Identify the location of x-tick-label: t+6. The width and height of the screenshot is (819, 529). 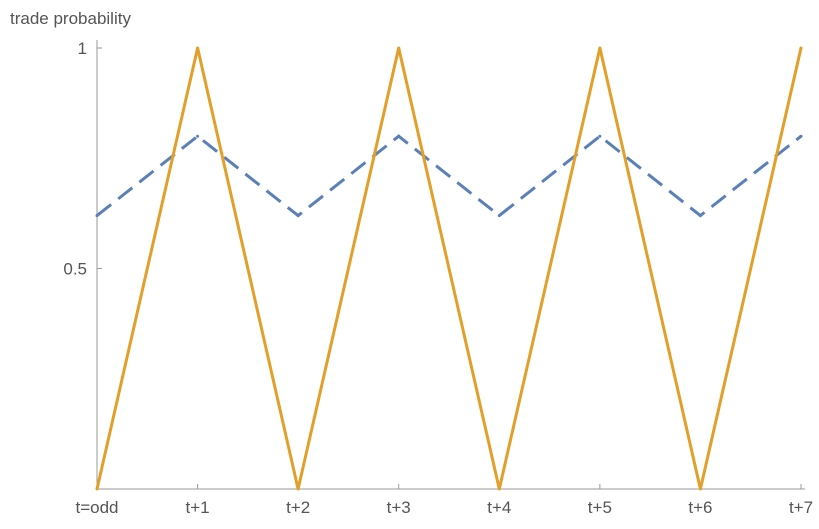
(700, 507).